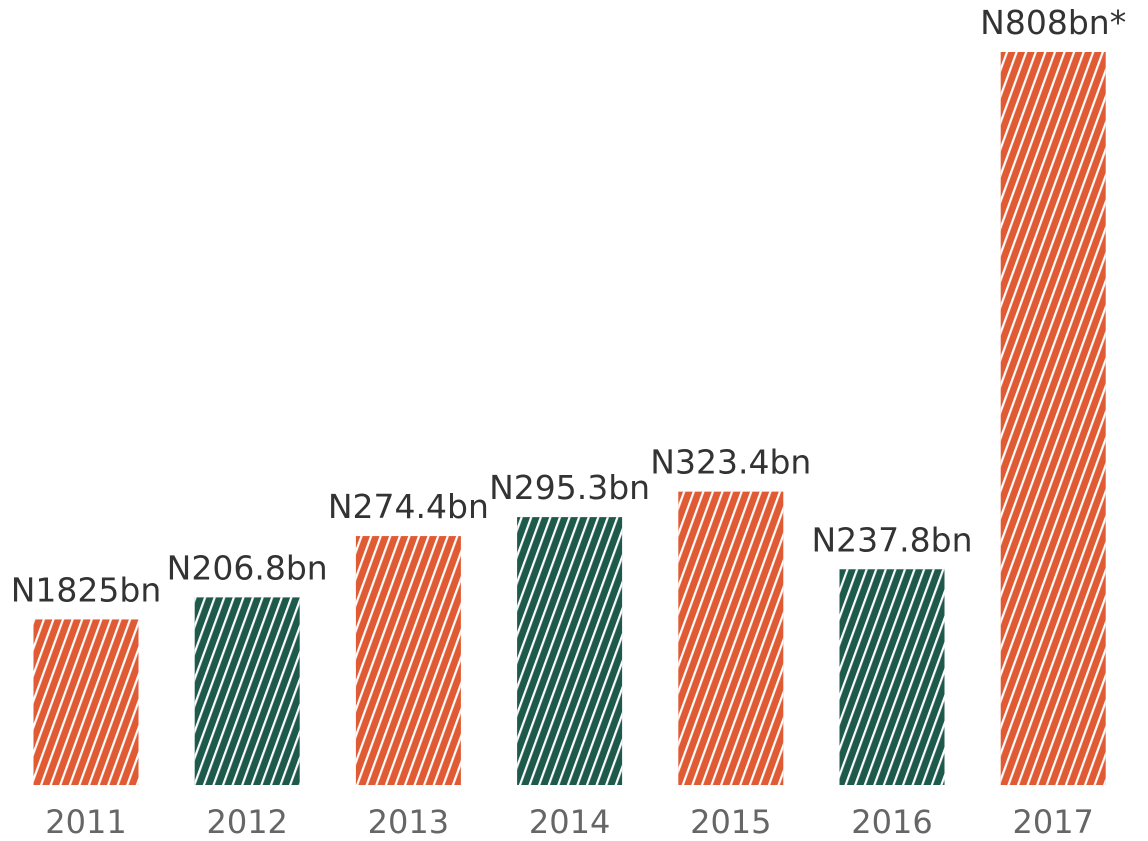 Image resolution: width=1148 pixels, height=841 pixels. I want to click on value-label: N274.4bn, so click(408, 506).